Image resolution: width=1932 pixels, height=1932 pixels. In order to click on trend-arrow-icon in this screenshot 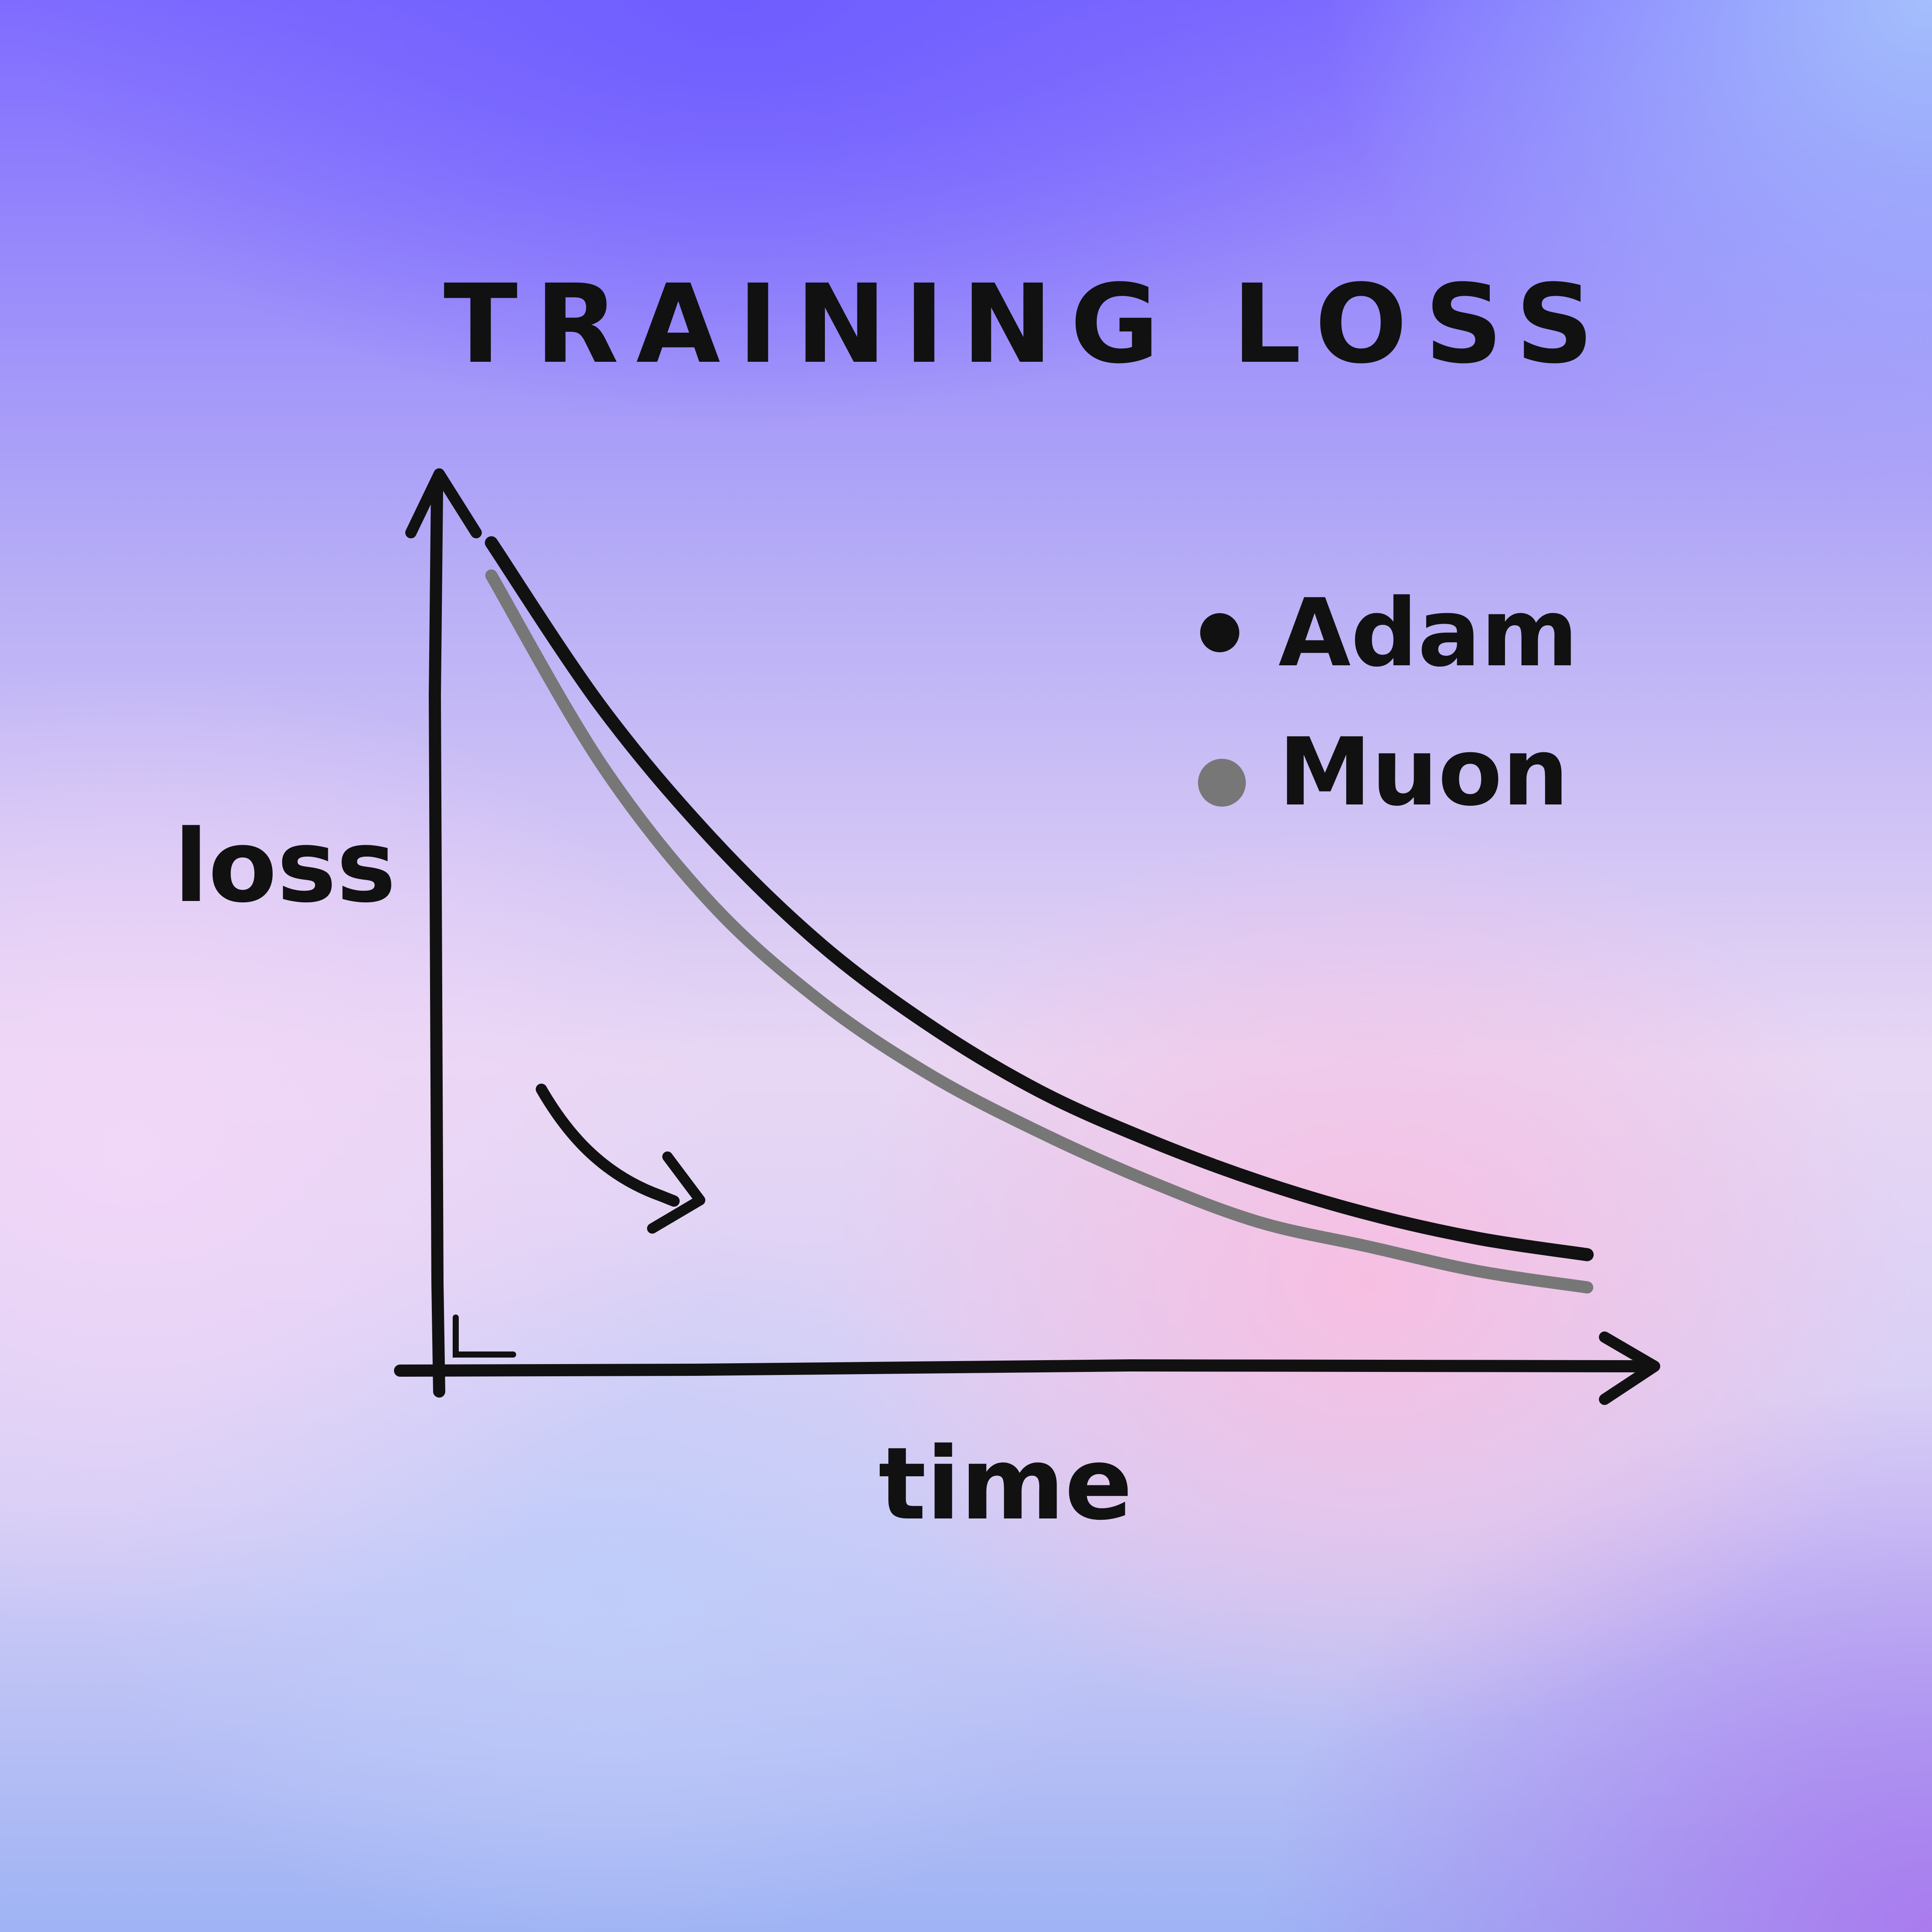, I will do `click(608, 1145)`.